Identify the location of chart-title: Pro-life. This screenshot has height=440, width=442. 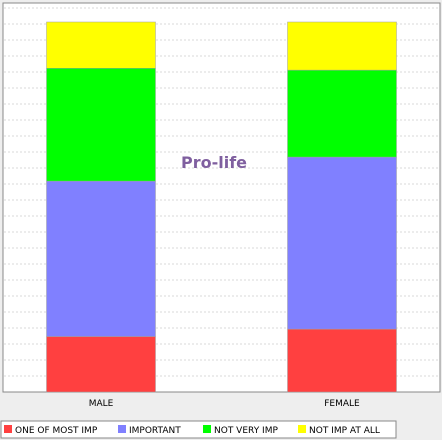
(214, 162).